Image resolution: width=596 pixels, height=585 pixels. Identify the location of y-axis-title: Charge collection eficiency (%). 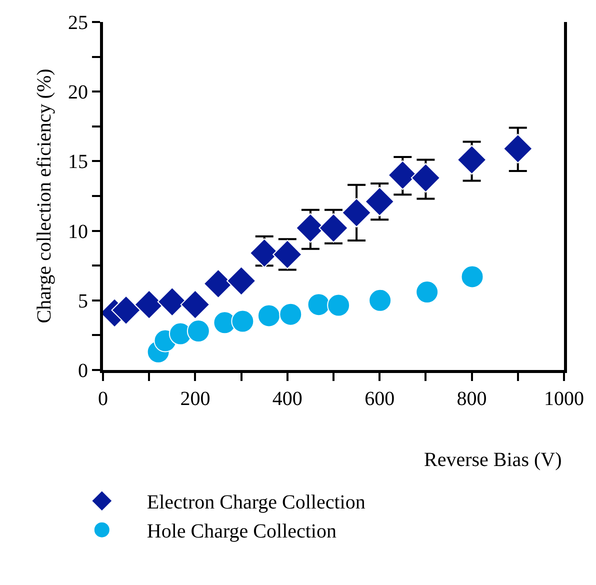
(45, 196).